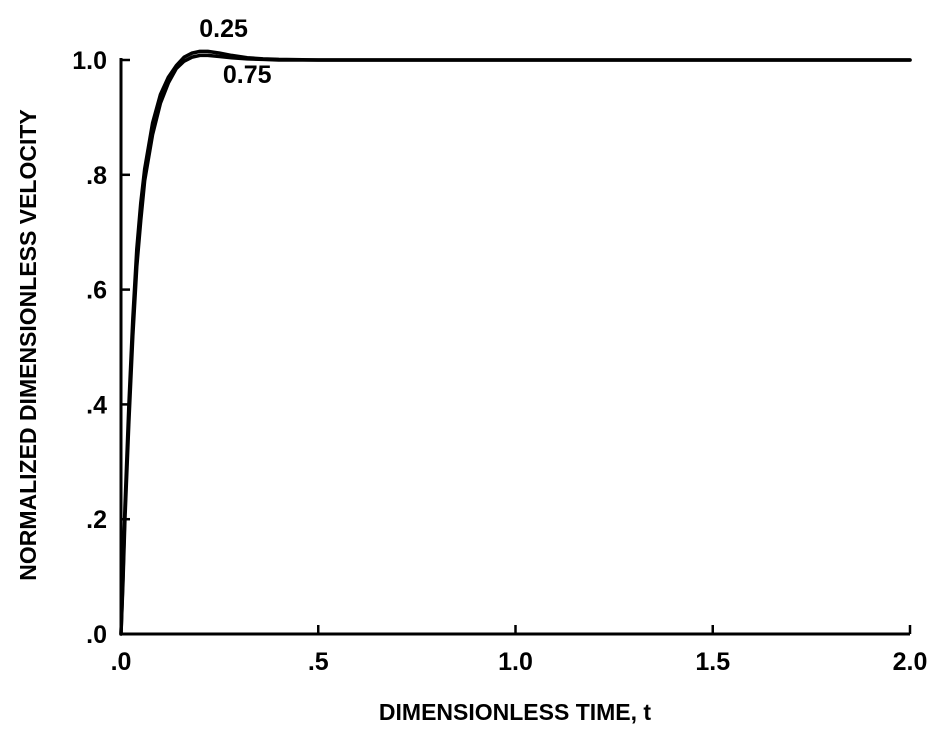 This screenshot has height=732, width=939. I want to click on curve-annotation-1: 0.25, so click(223, 29).